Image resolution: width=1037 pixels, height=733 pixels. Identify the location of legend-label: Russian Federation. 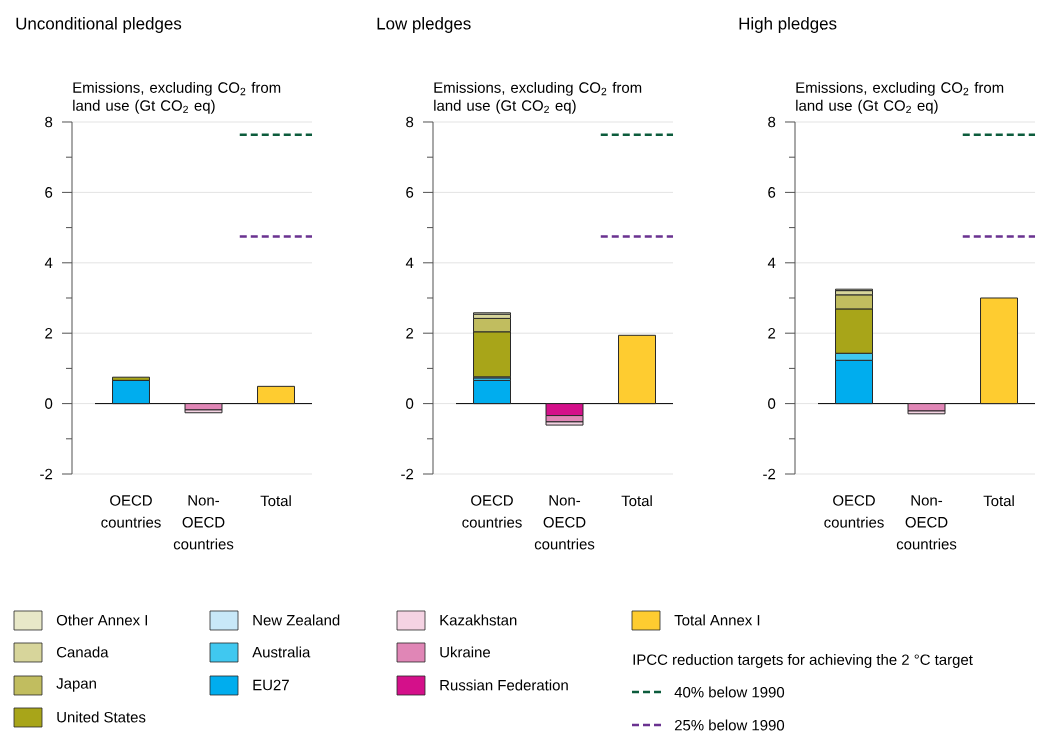
(504, 685).